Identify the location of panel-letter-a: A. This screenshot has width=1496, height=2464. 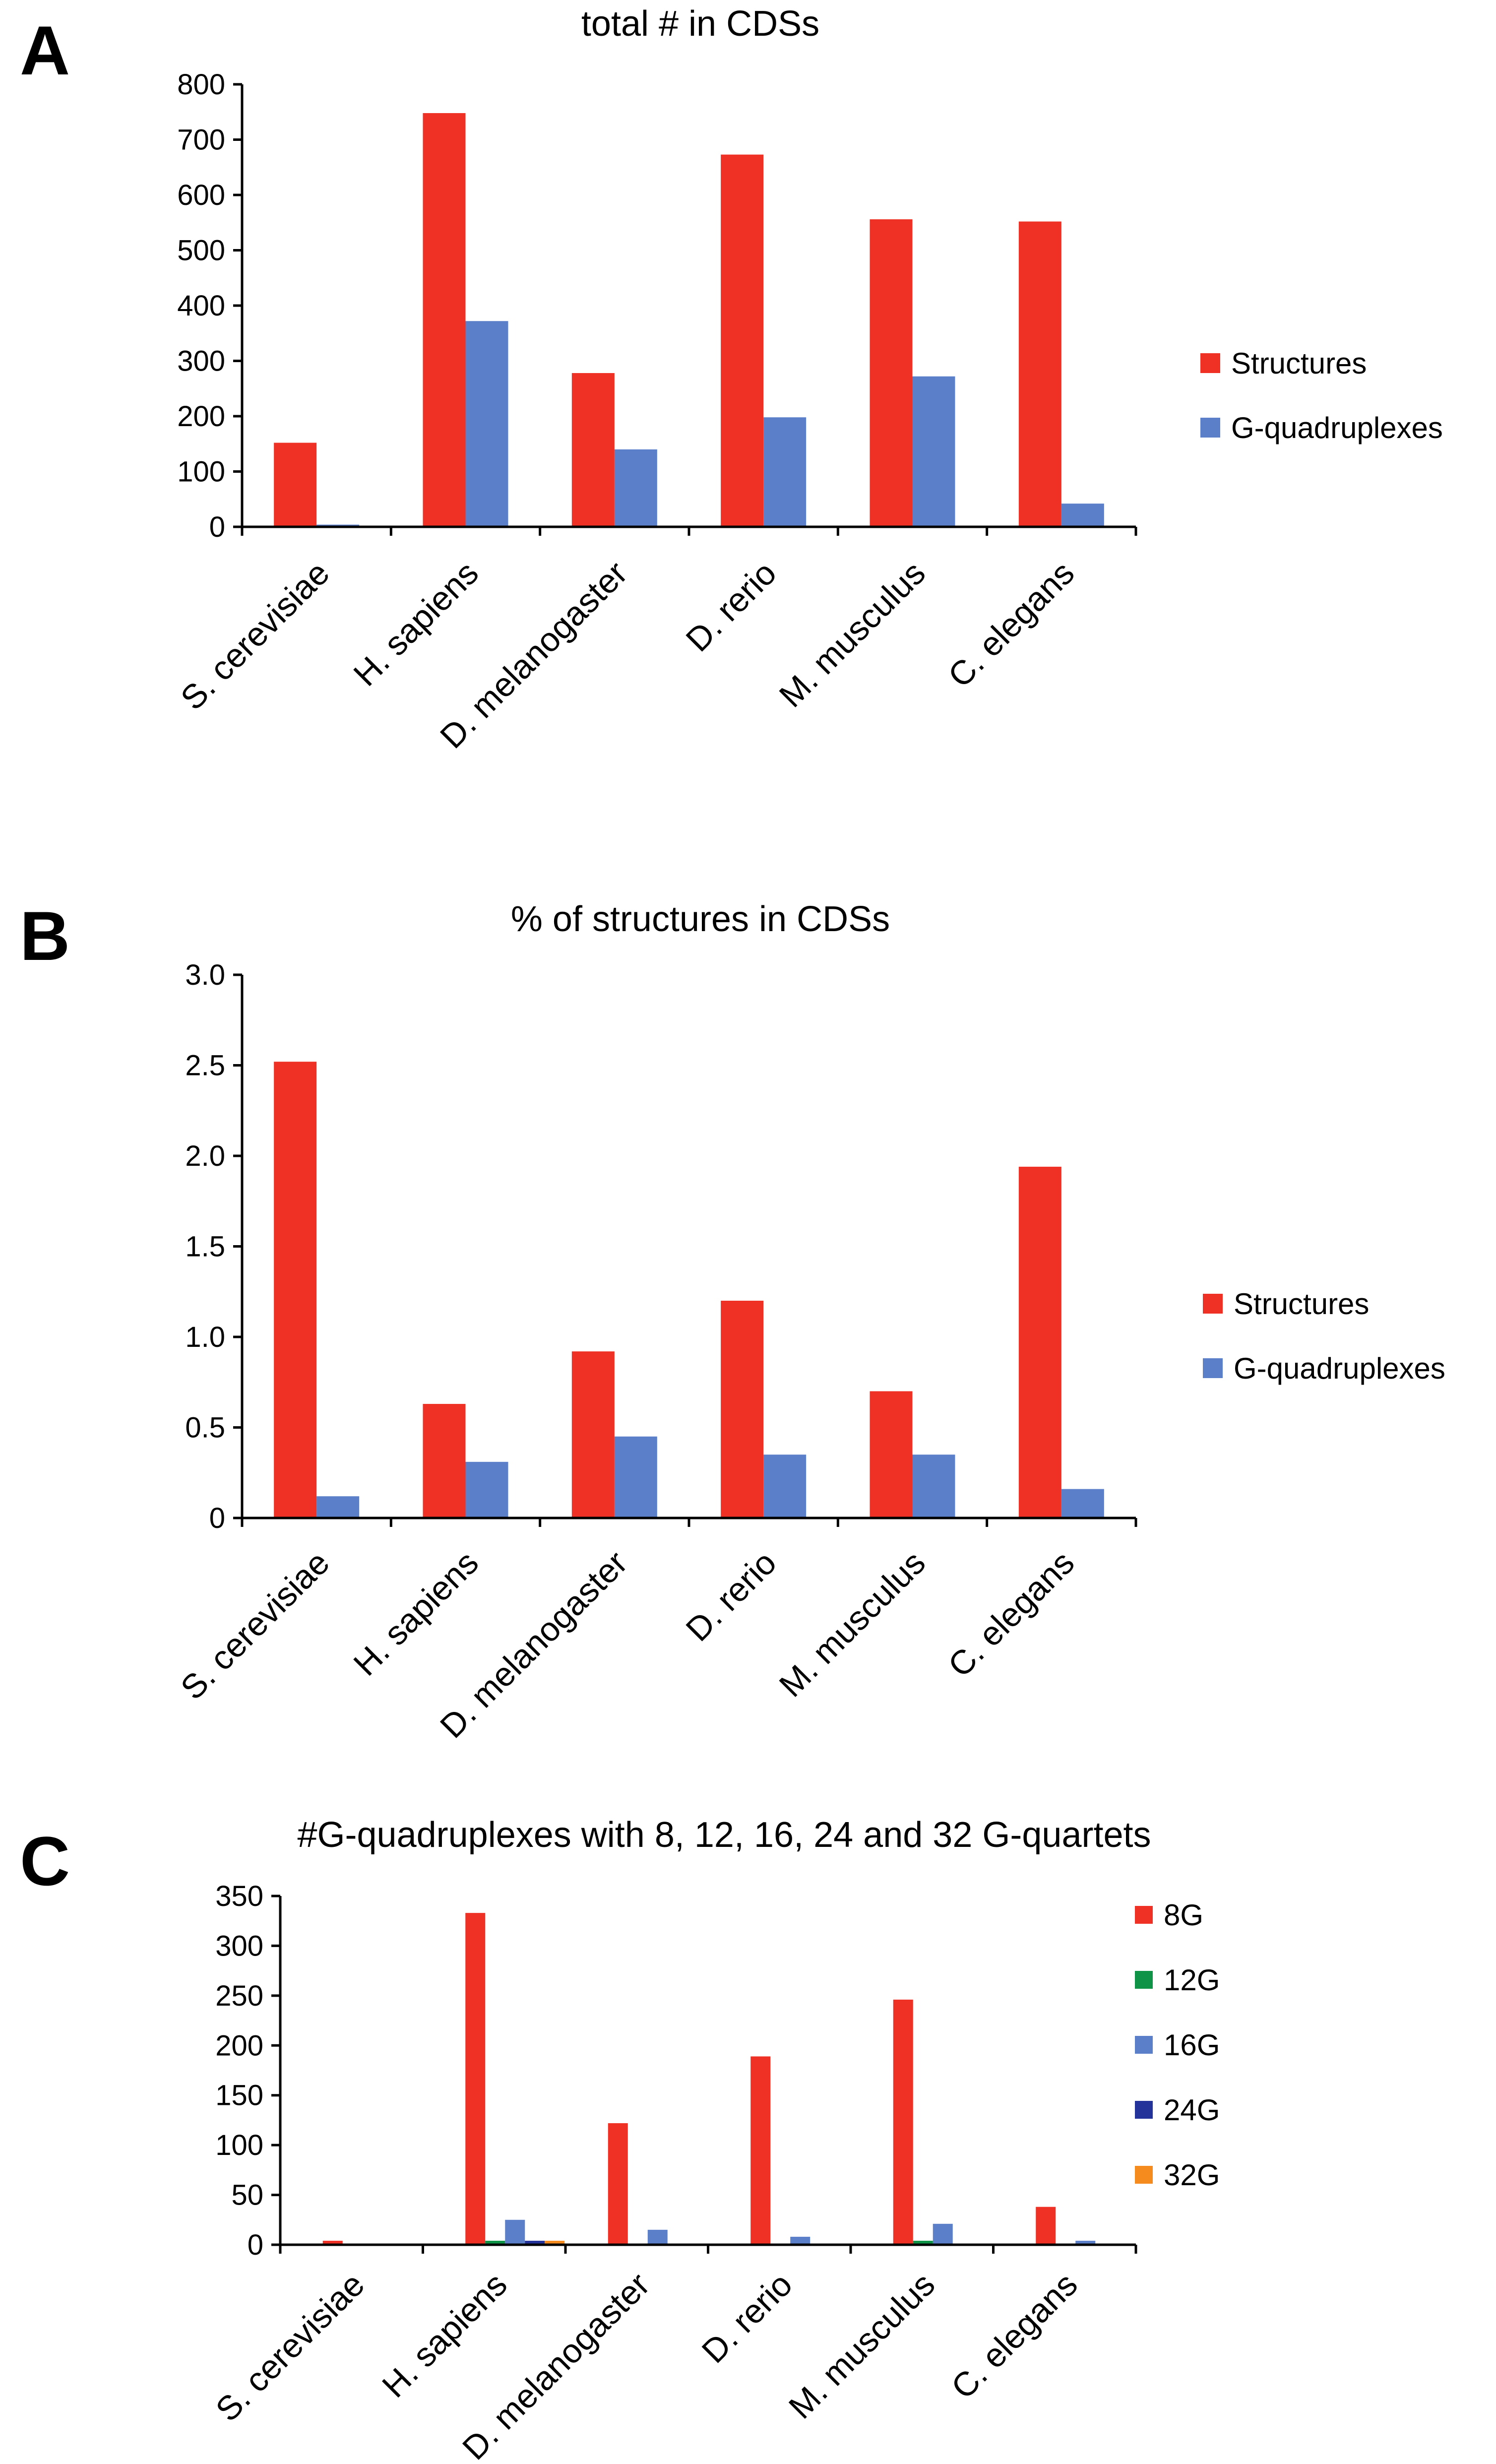
(45, 50).